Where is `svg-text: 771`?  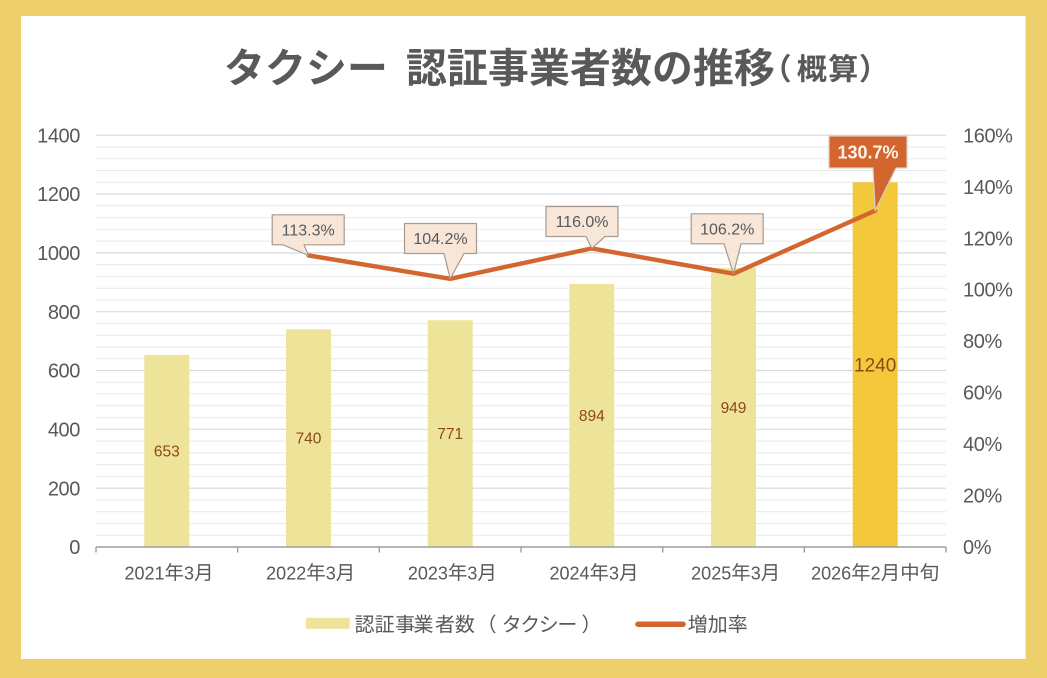 svg-text: 771 is located at coordinates (450, 434).